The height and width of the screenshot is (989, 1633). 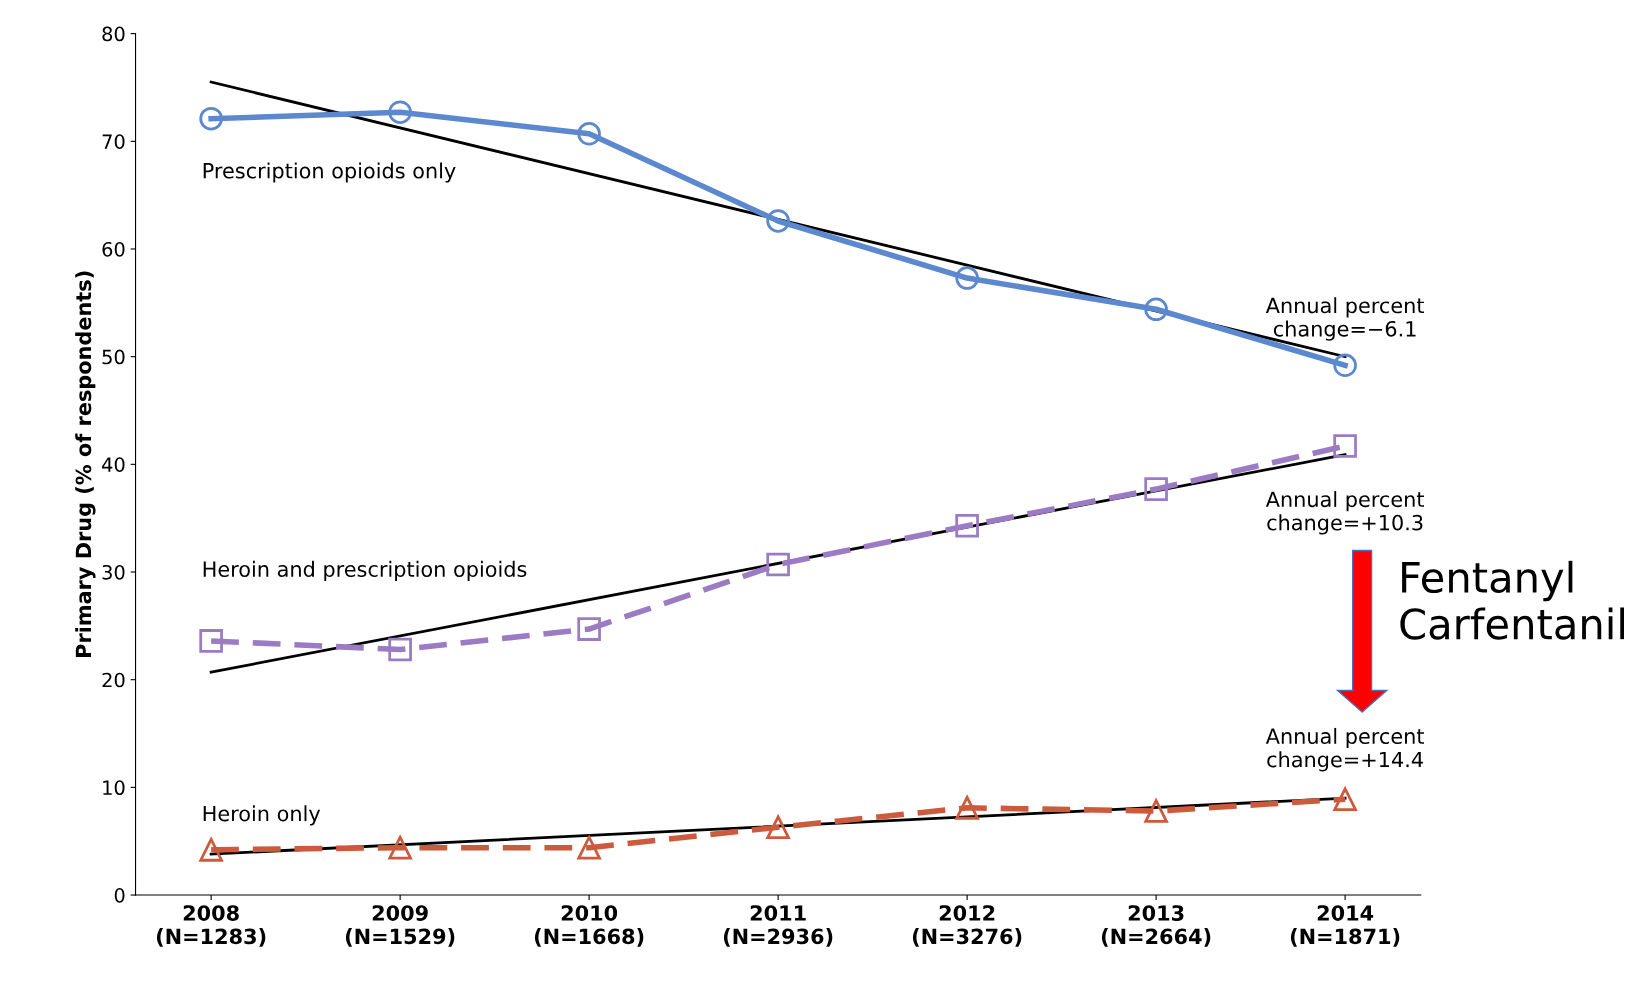 I want to click on series-label: Prescription opioids only, so click(x=329, y=172).